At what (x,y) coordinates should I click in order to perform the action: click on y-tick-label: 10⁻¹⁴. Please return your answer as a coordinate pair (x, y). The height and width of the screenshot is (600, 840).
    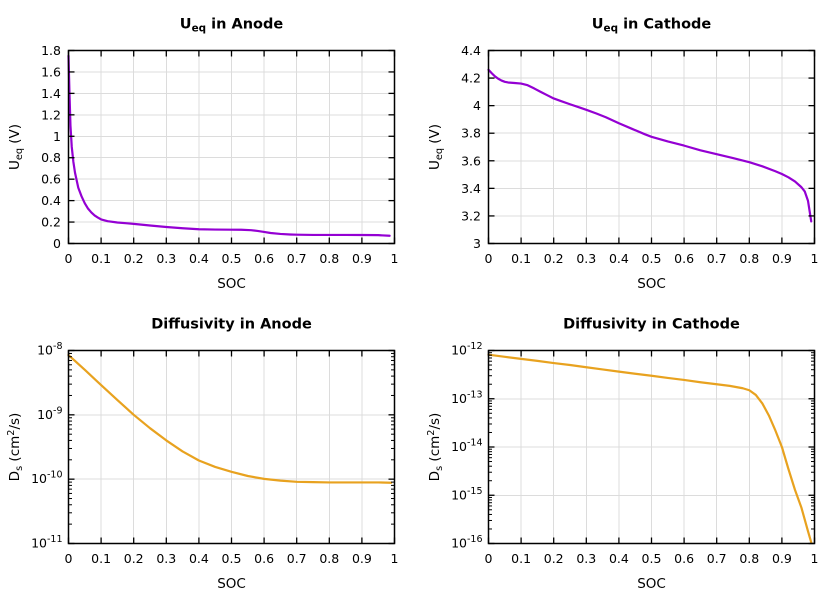
    Looking at the image, I should click on (466, 446).